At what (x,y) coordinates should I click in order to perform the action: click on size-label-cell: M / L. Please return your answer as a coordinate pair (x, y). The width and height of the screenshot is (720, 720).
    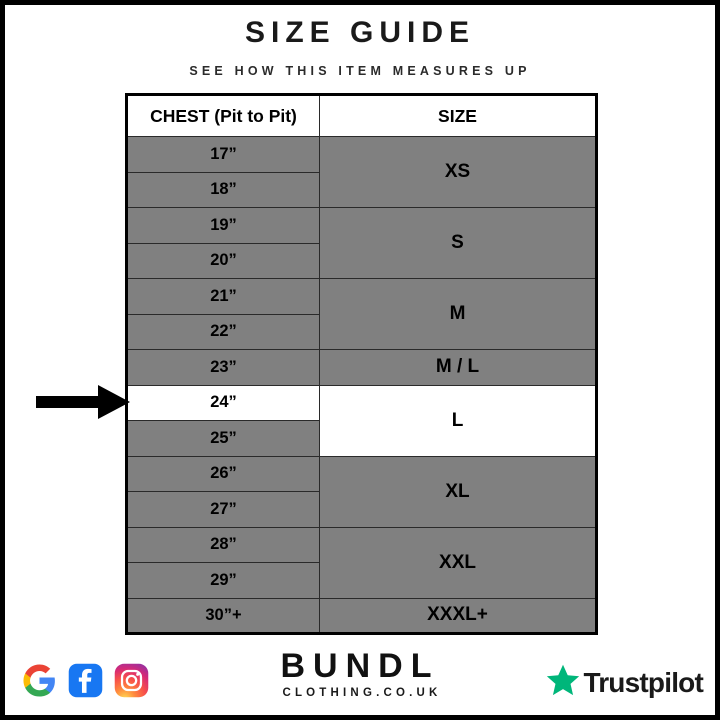
    Looking at the image, I should click on (458, 367).